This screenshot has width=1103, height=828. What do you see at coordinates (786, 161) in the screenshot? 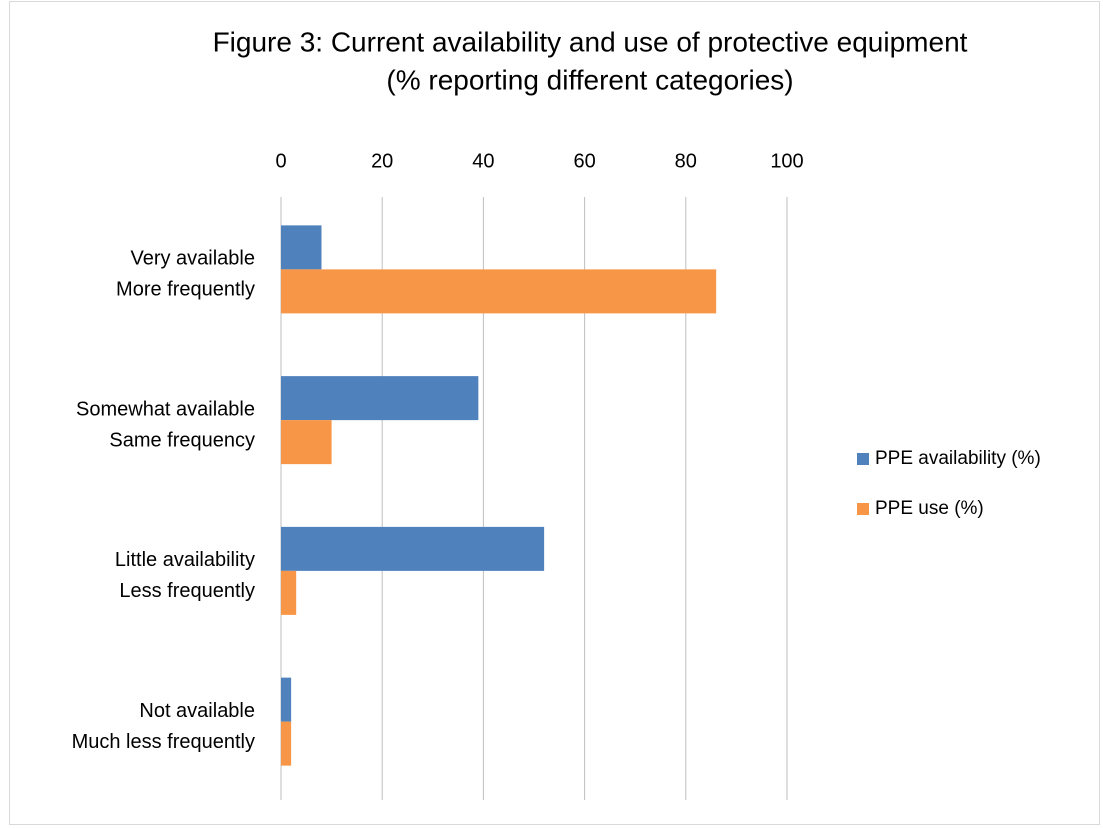
I see `x-tick-label: 100` at bounding box center [786, 161].